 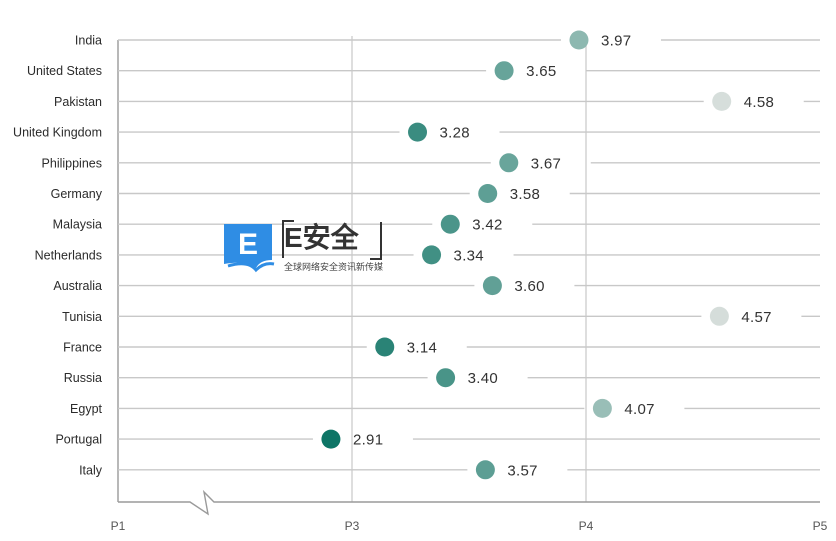 I want to click on category-label: Germany, so click(x=77, y=194).